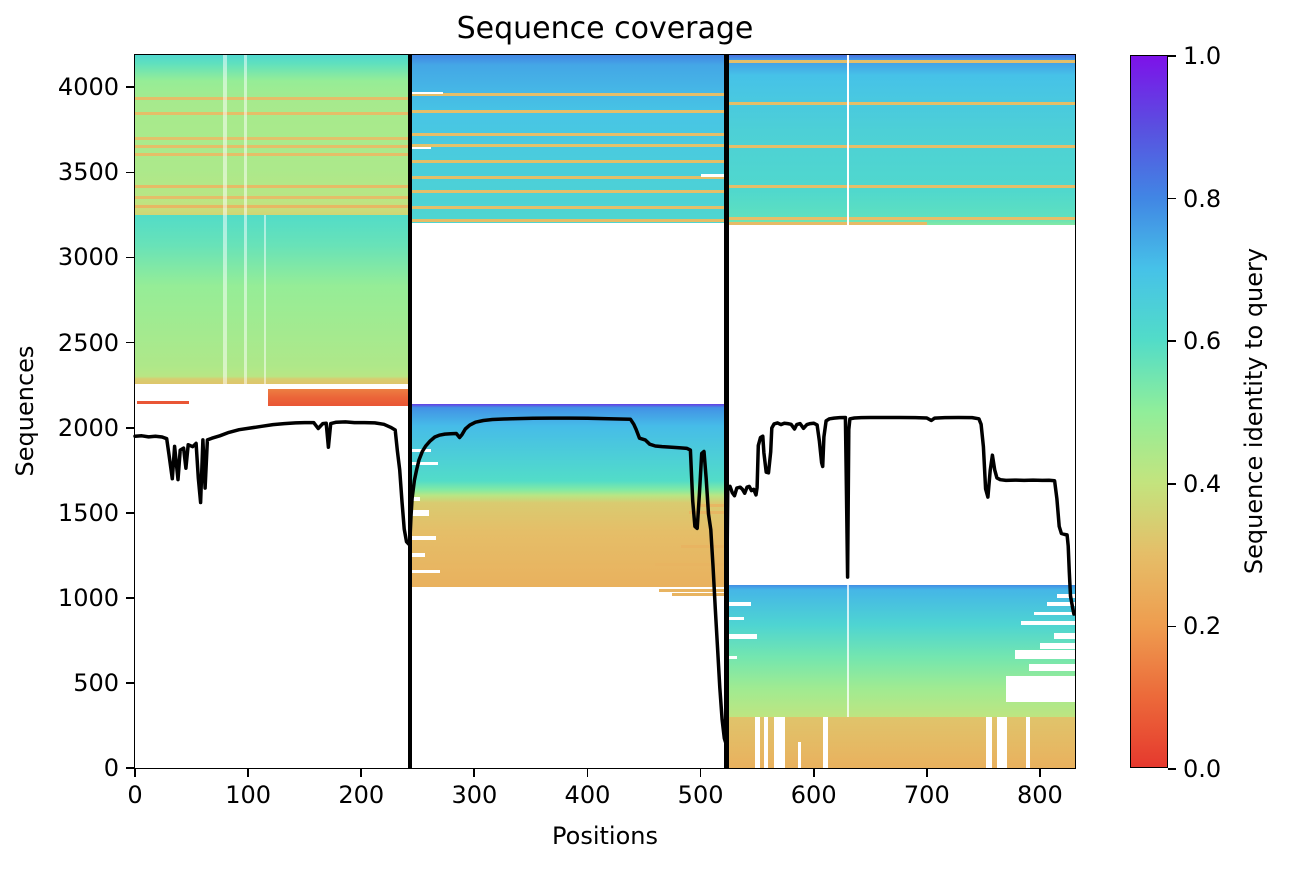 Image resolution: width=1290 pixels, height=870 pixels. I want to click on y-tick-label: 0, so click(111, 768).